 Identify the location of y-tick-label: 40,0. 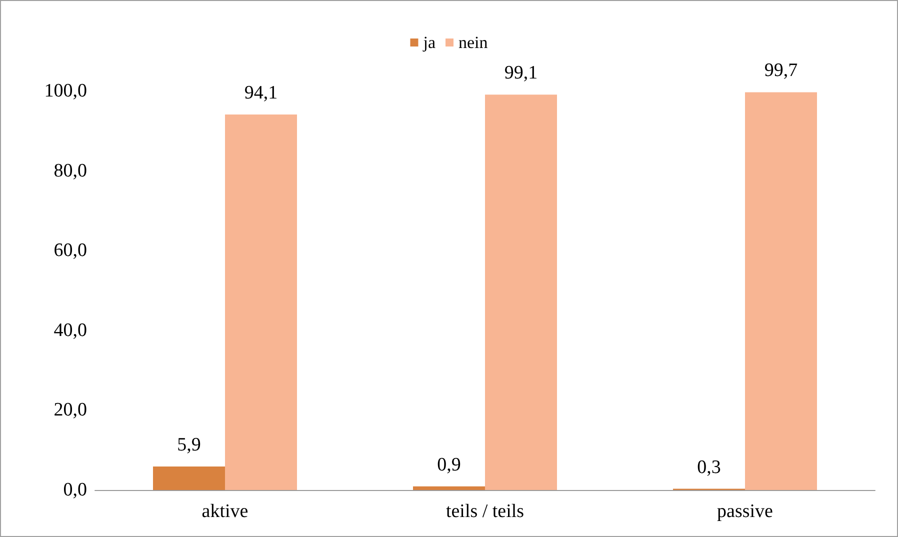
(70, 330).